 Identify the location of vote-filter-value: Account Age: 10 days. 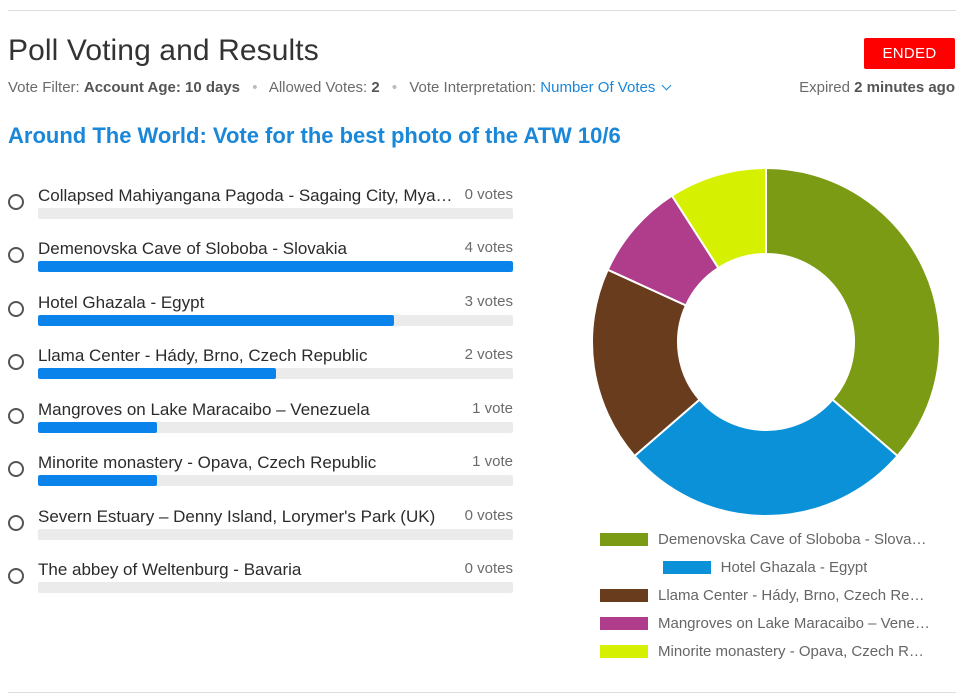
(162, 87).